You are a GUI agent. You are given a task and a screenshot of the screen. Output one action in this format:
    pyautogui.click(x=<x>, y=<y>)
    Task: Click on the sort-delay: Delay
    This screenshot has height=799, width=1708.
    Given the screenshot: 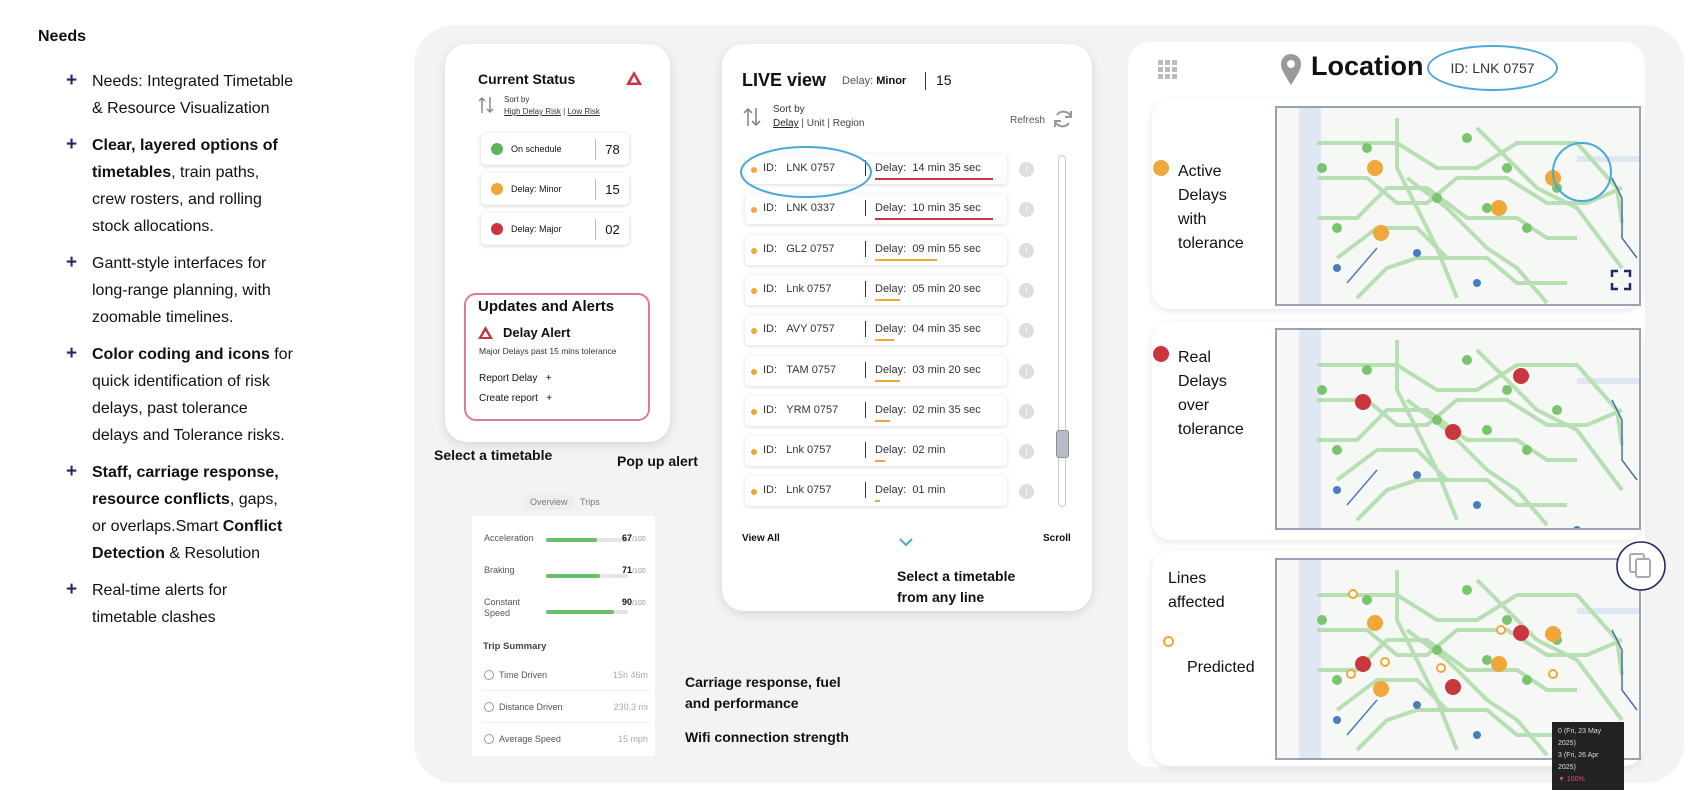 What is the action you would take?
    pyautogui.click(x=786, y=123)
    